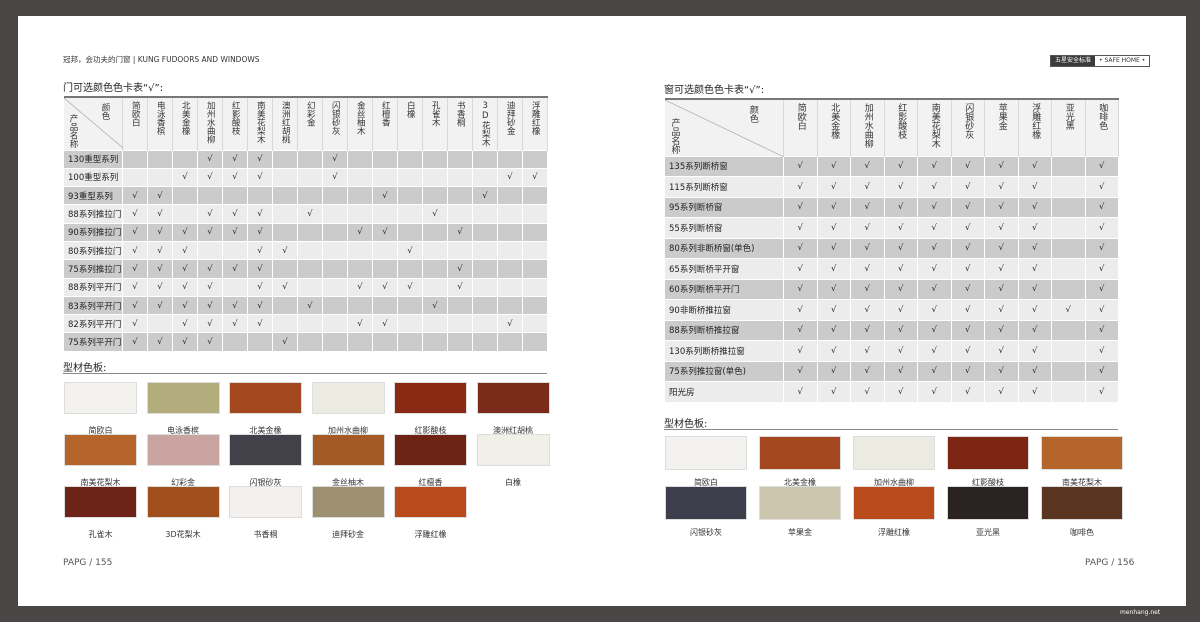  What do you see at coordinates (93, 123) in the screenshot?
I see `diagonal` at bounding box center [93, 123].